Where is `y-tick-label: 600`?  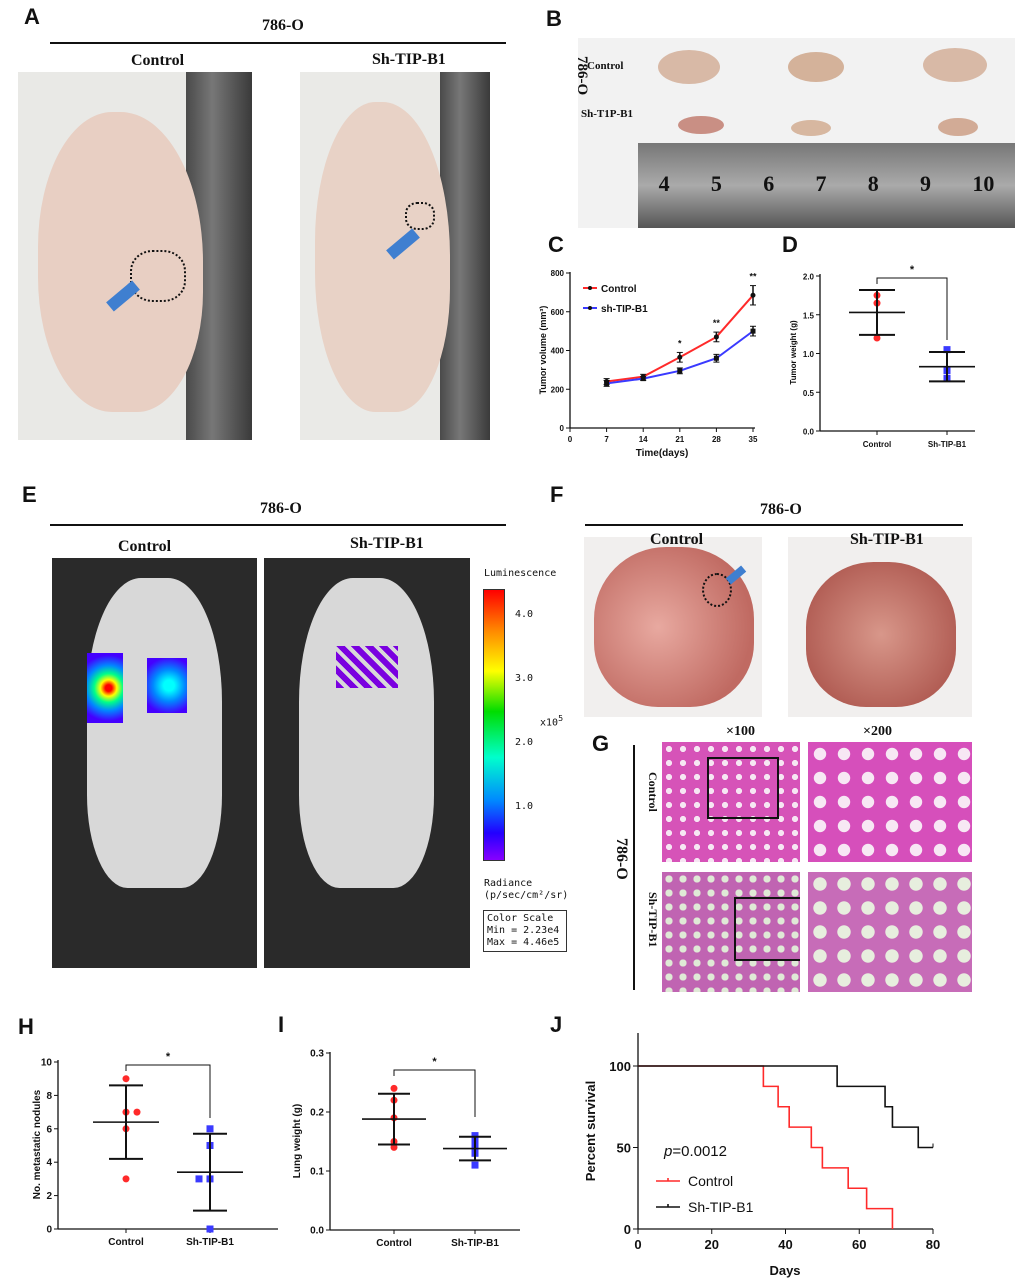
y-tick-label: 600 is located at coordinates (558, 312).